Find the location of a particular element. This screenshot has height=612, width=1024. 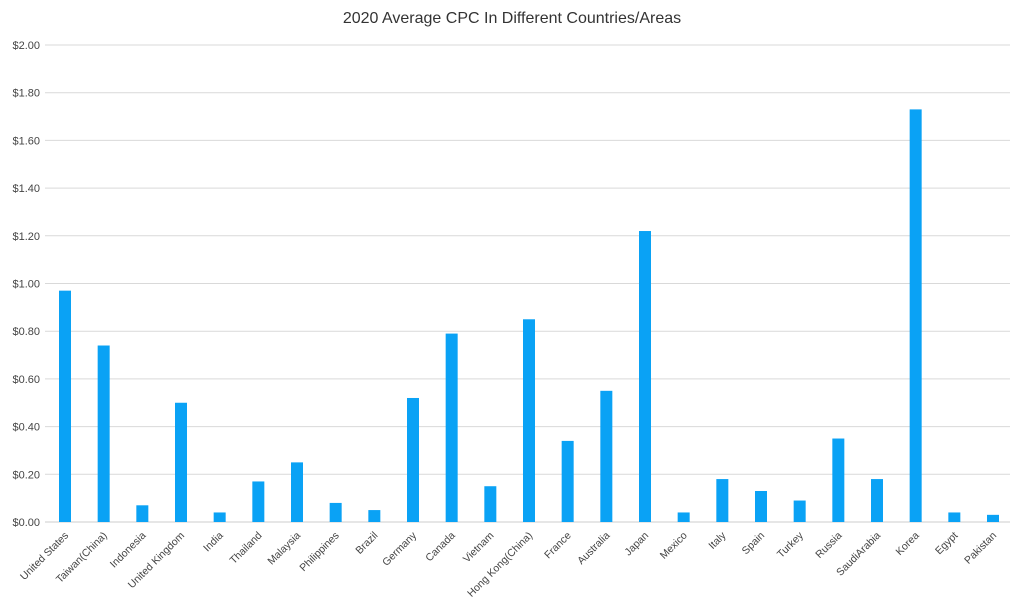

x-tick-label: France is located at coordinates (558, 546).